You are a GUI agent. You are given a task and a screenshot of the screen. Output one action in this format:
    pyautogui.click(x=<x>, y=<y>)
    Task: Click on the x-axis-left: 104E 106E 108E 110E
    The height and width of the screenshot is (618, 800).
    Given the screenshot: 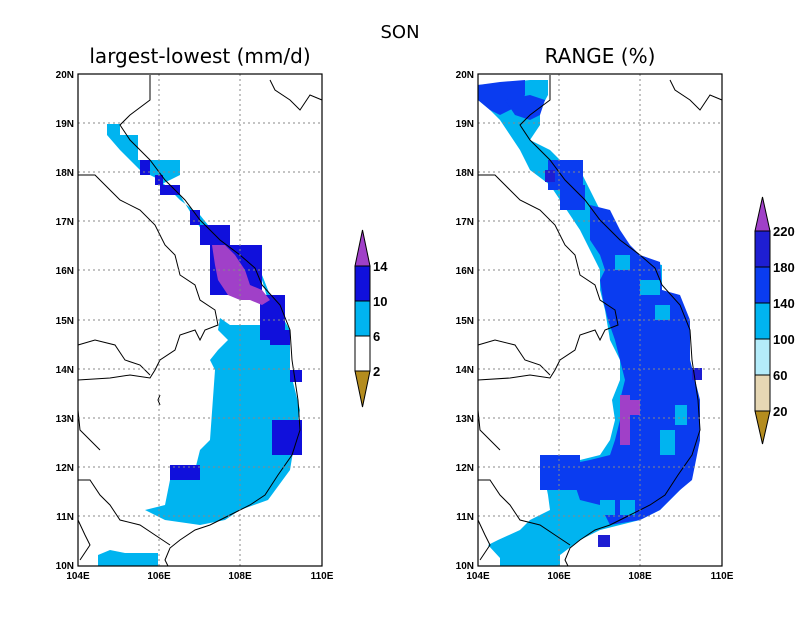 What is the action you would take?
    pyautogui.click(x=199, y=576)
    